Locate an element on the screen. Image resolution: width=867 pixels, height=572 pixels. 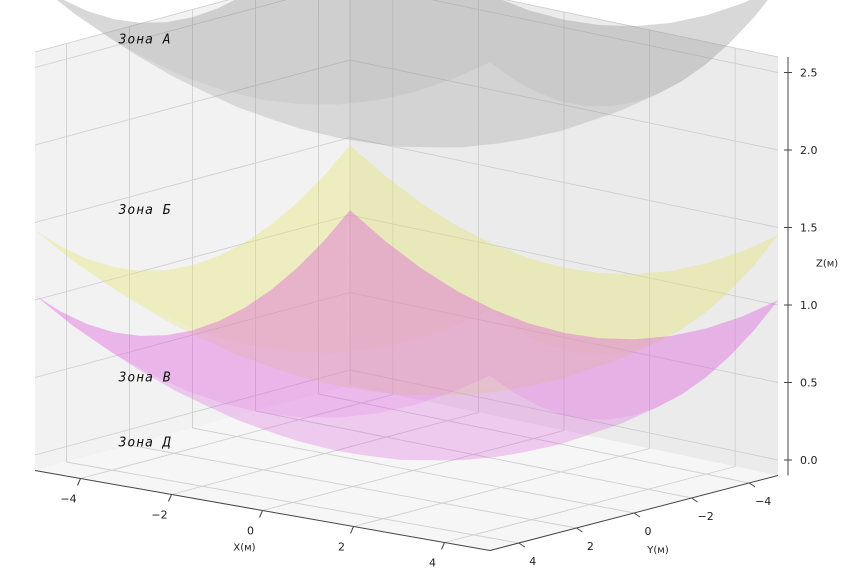
z-tick-label: 0.5 is located at coordinates (809, 383).